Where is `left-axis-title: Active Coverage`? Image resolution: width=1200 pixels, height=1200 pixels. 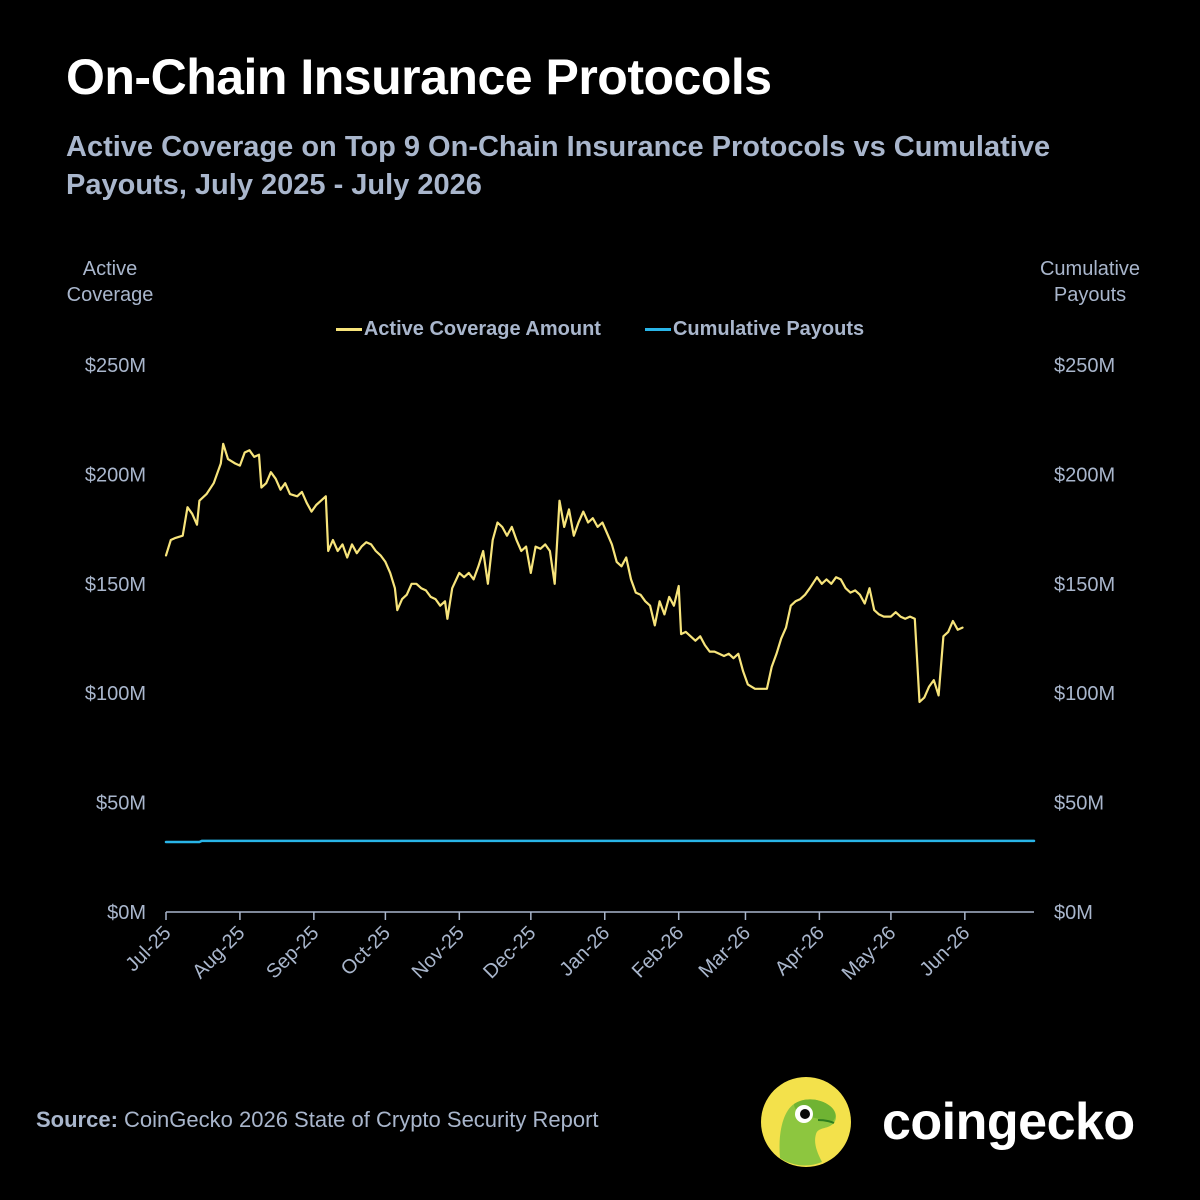 left-axis-title: Active Coverage is located at coordinates (110, 282).